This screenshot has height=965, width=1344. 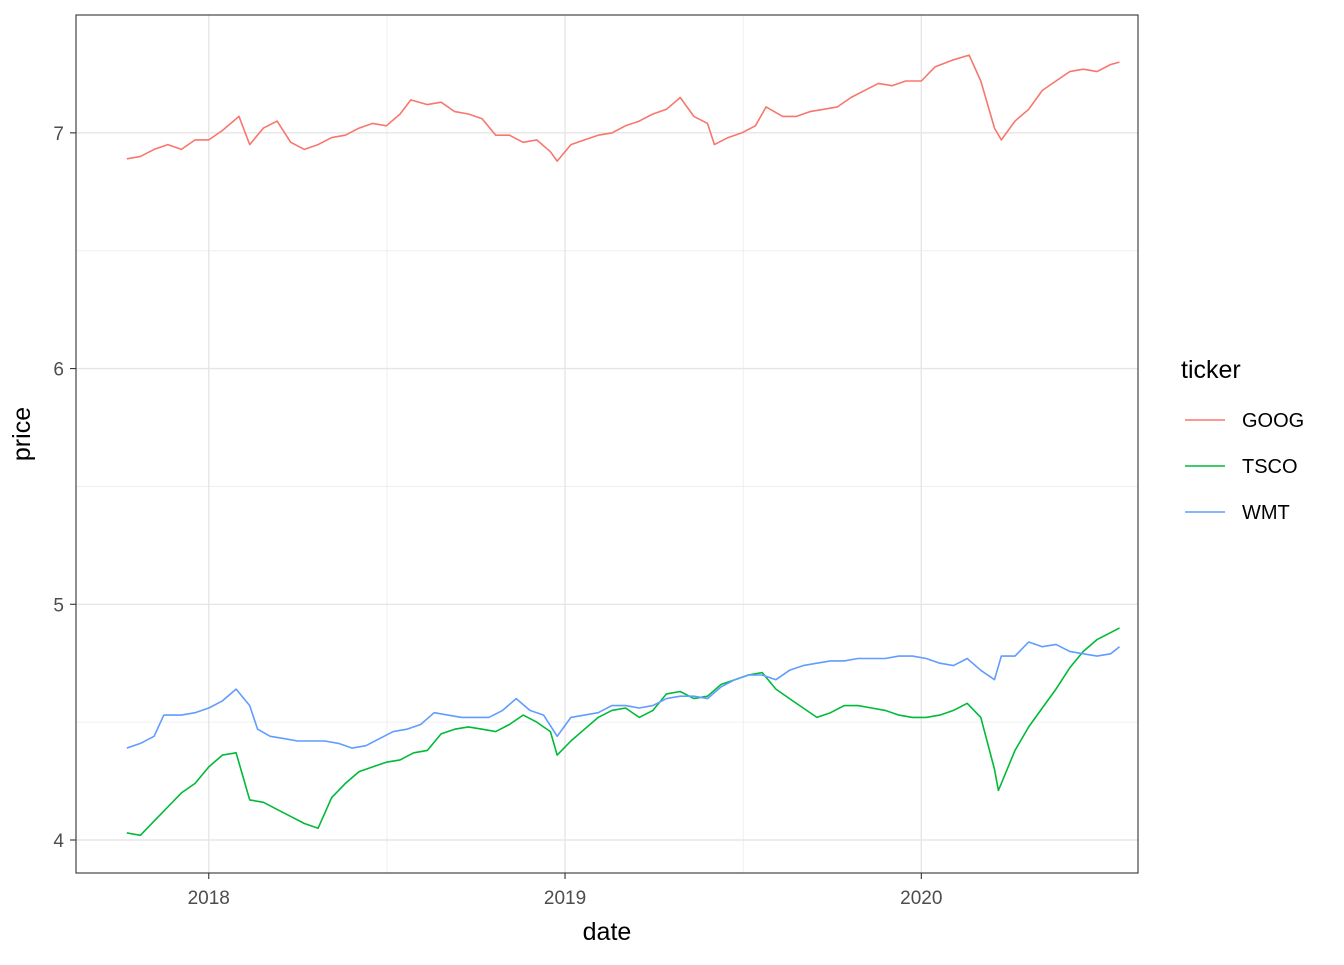 What do you see at coordinates (58, 605) in the screenshot?
I see `y-tick-label: 5` at bounding box center [58, 605].